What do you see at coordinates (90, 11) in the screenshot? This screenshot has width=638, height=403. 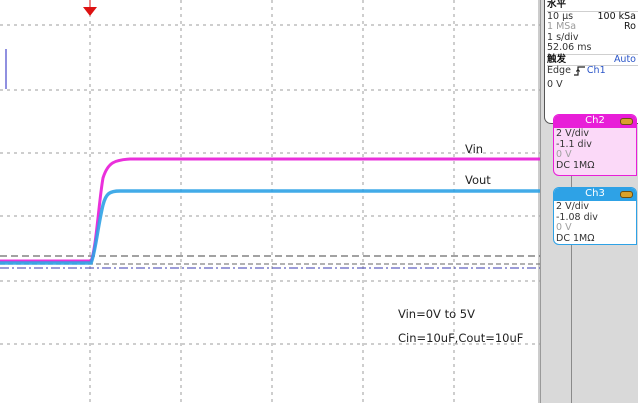 I see `trigger-position-marker` at bounding box center [90, 11].